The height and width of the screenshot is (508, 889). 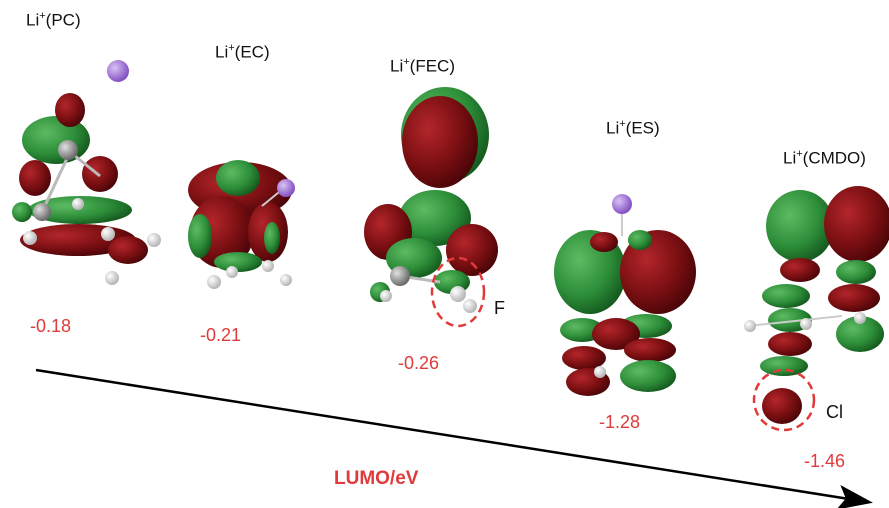 I want to click on lumo-value-ec: -0.21, so click(x=221, y=335).